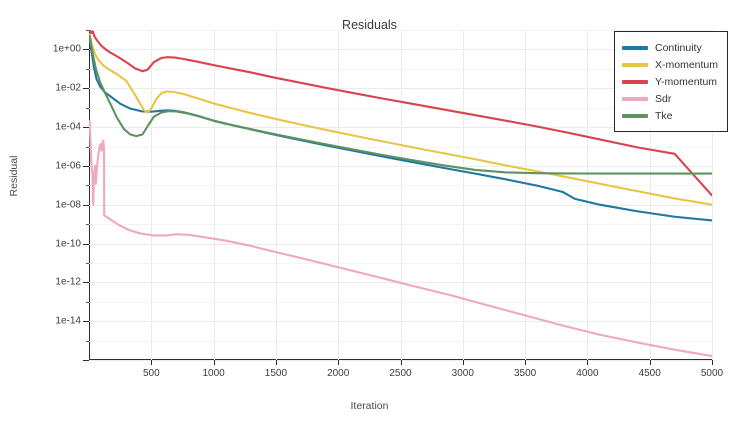  I want to click on legend: Continuity X-momentum Y-momentum Sdr Tke, so click(671, 81).